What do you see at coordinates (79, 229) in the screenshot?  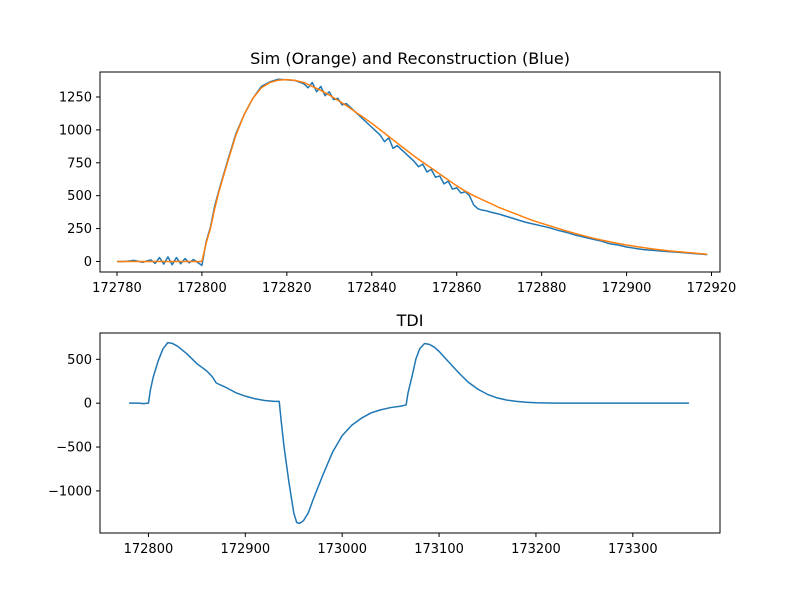 I see `y-tick-label: 250` at bounding box center [79, 229].